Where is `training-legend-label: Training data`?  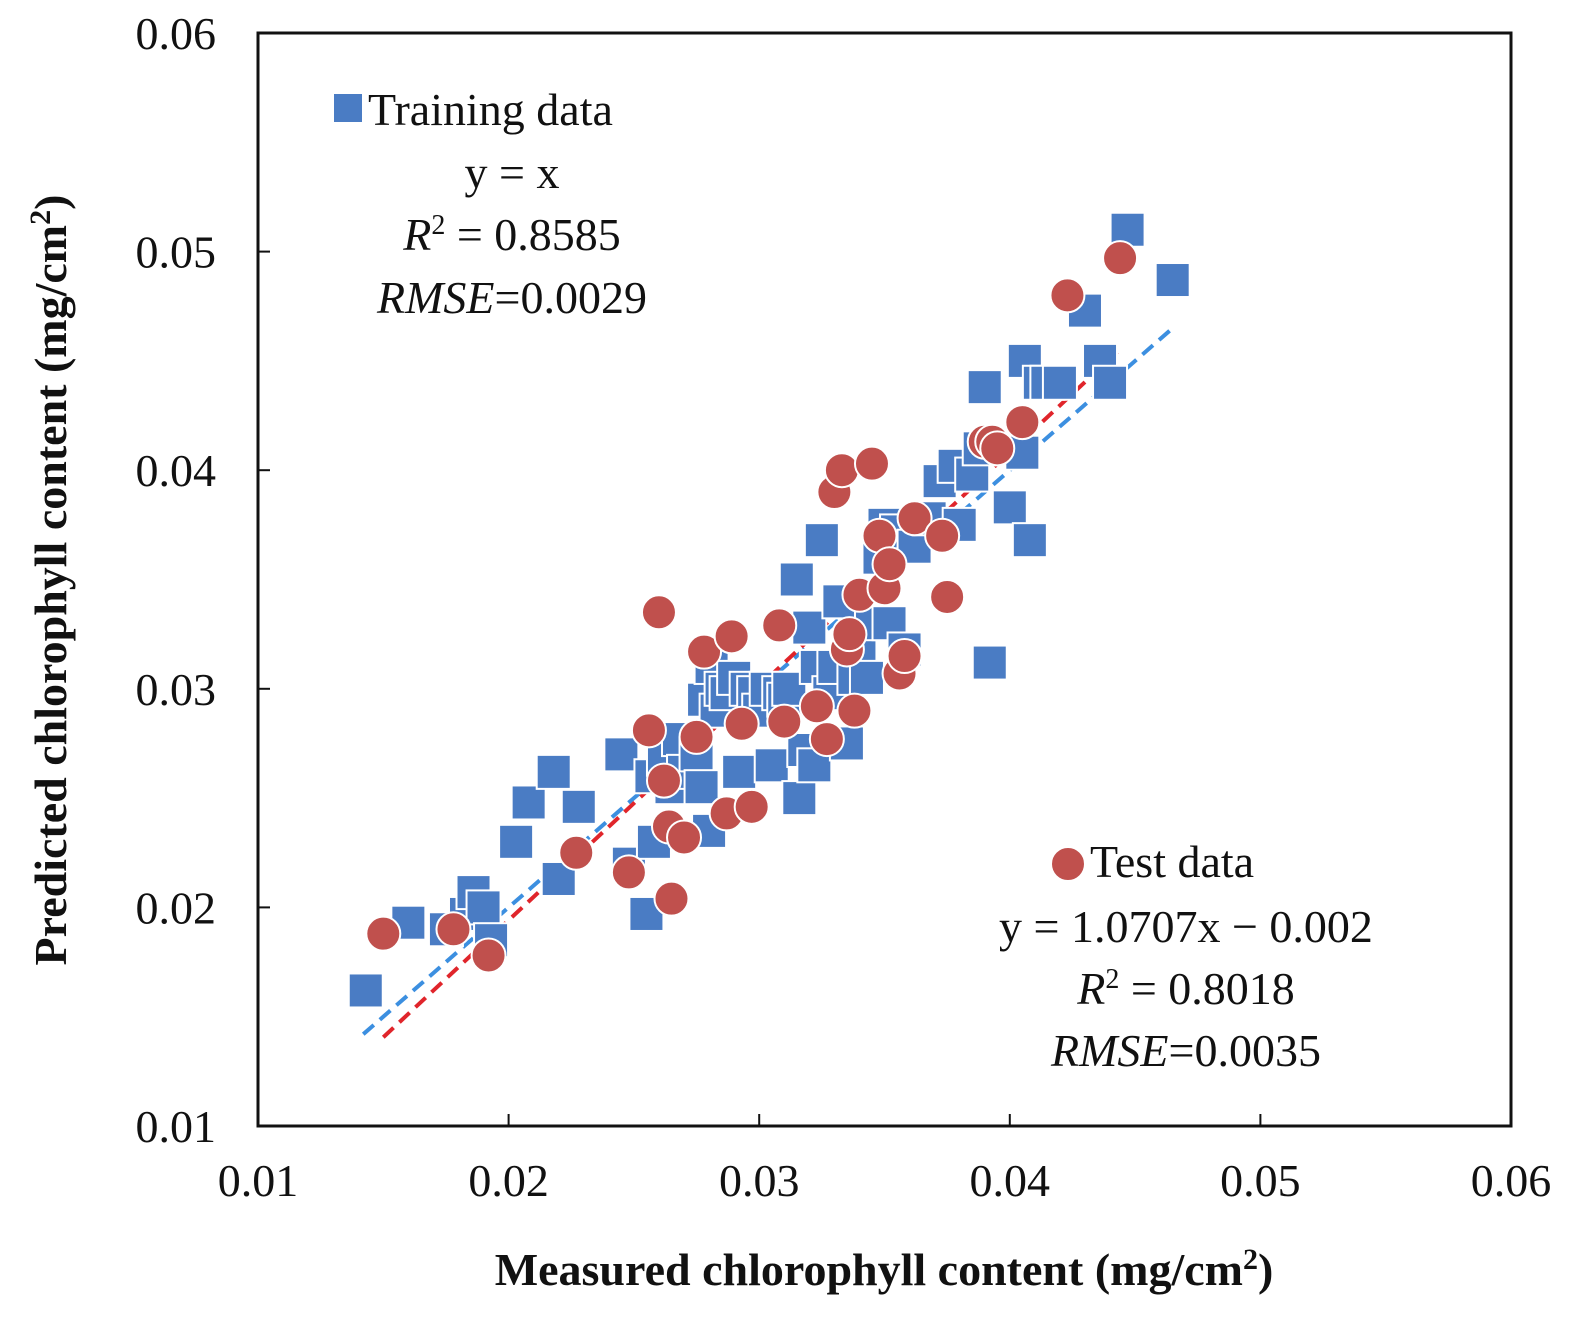
training-legend-label: Training data is located at coordinates (490, 109).